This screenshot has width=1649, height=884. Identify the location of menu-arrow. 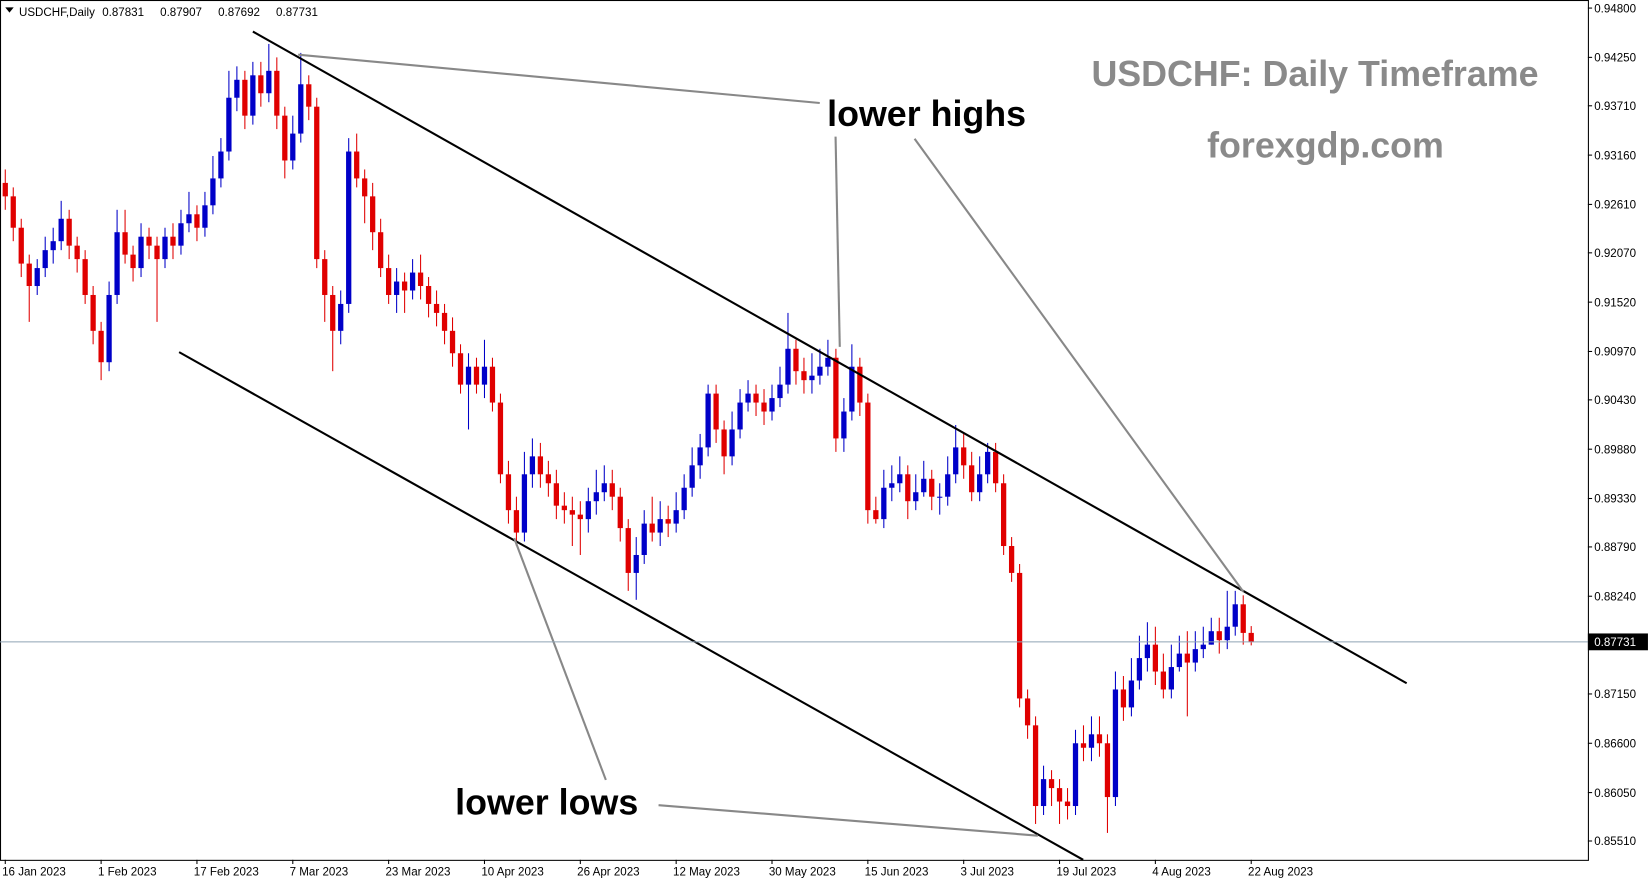
(9, 10).